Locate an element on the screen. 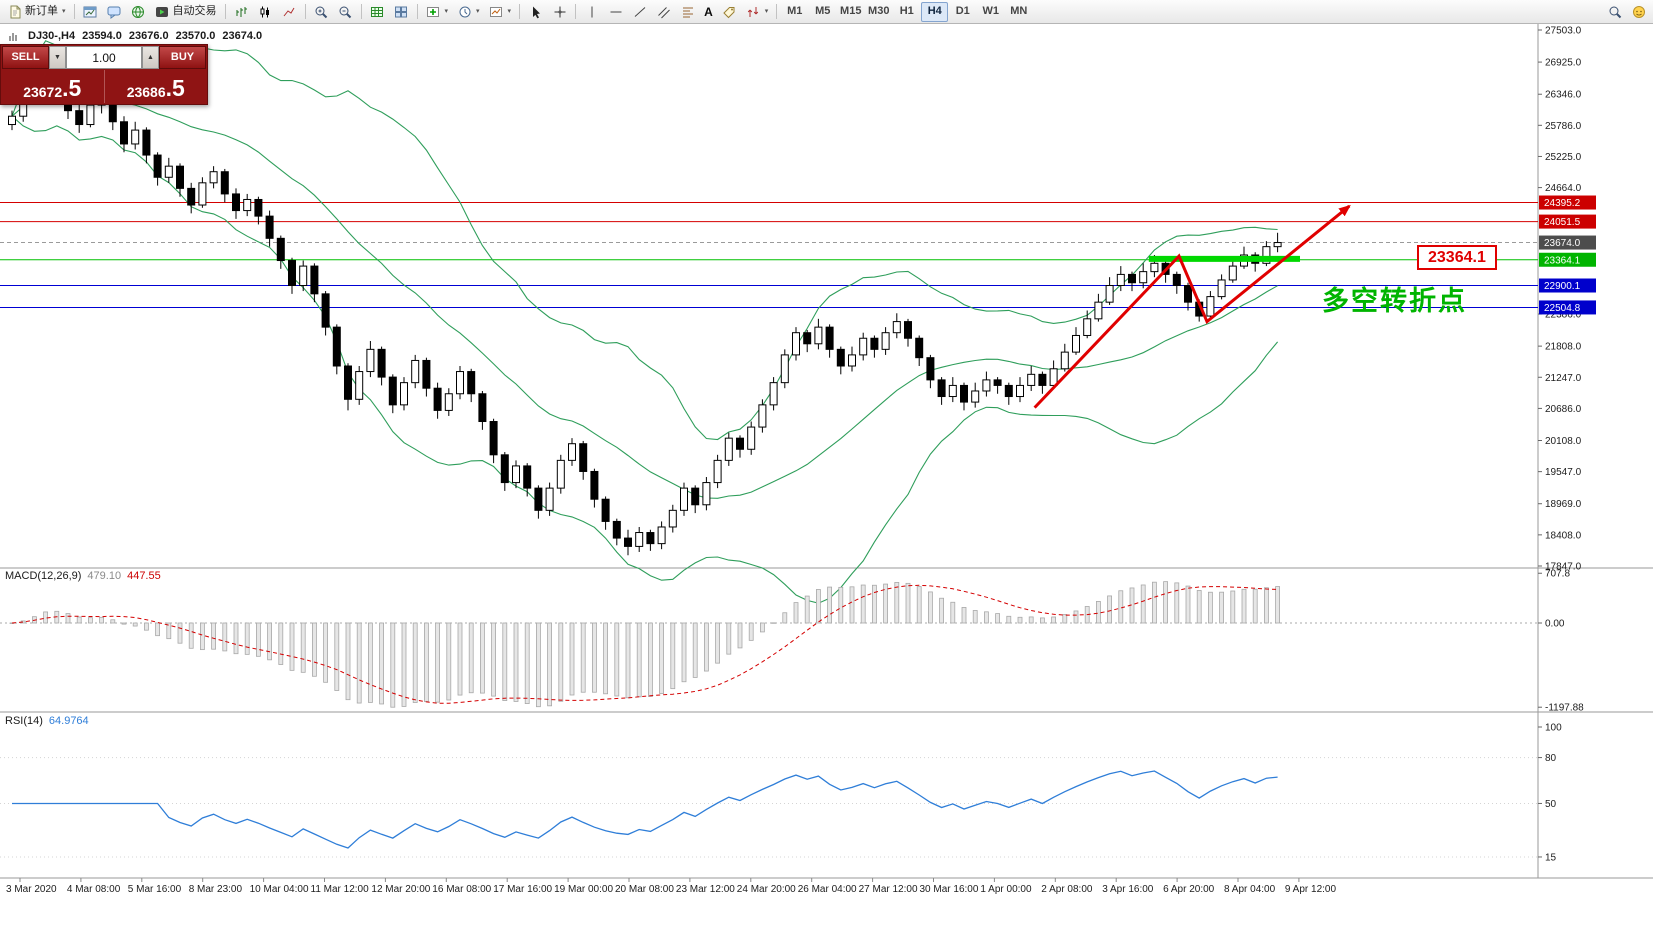 The height and width of the screenshot is (945, 1653). indicator-add-icon is located at coordinates (433, 11).